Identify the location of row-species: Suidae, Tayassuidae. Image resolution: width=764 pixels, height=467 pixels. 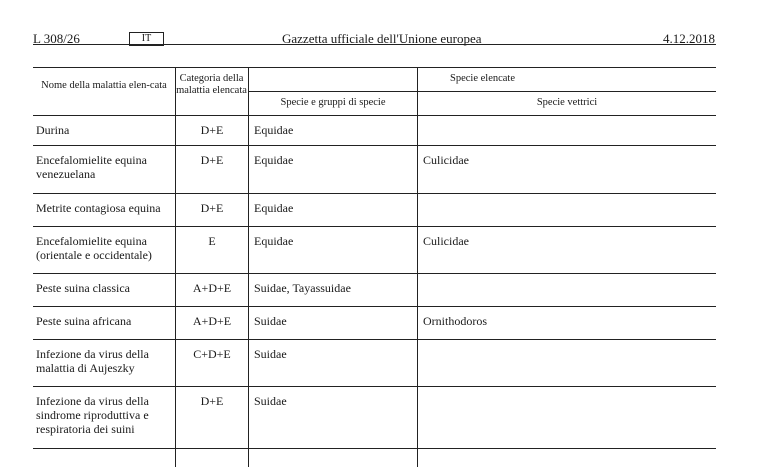
(302, 288).